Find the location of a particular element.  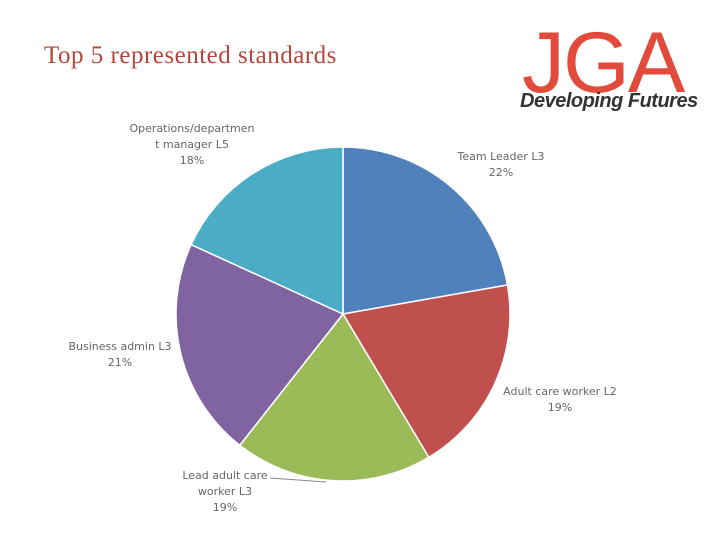

slice-name: Adult care worker L2 is located at coordinates (560, 391).